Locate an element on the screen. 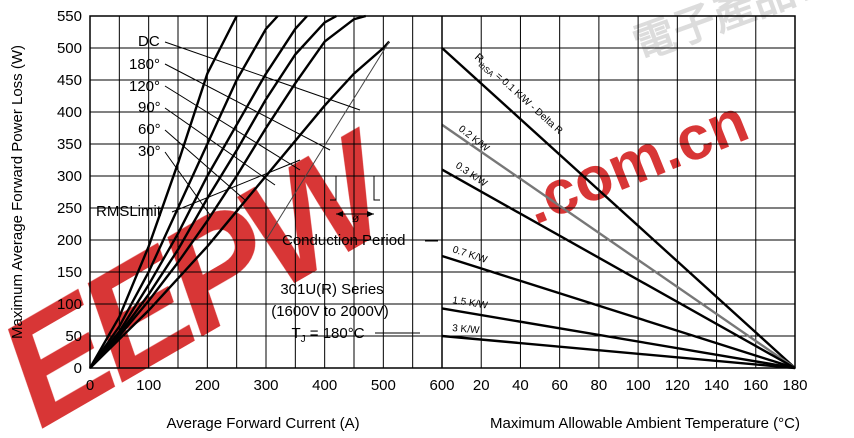 This screenshot has height=438, width=854. left-x-tick-label: 300 is located at coordinates (265, 385).